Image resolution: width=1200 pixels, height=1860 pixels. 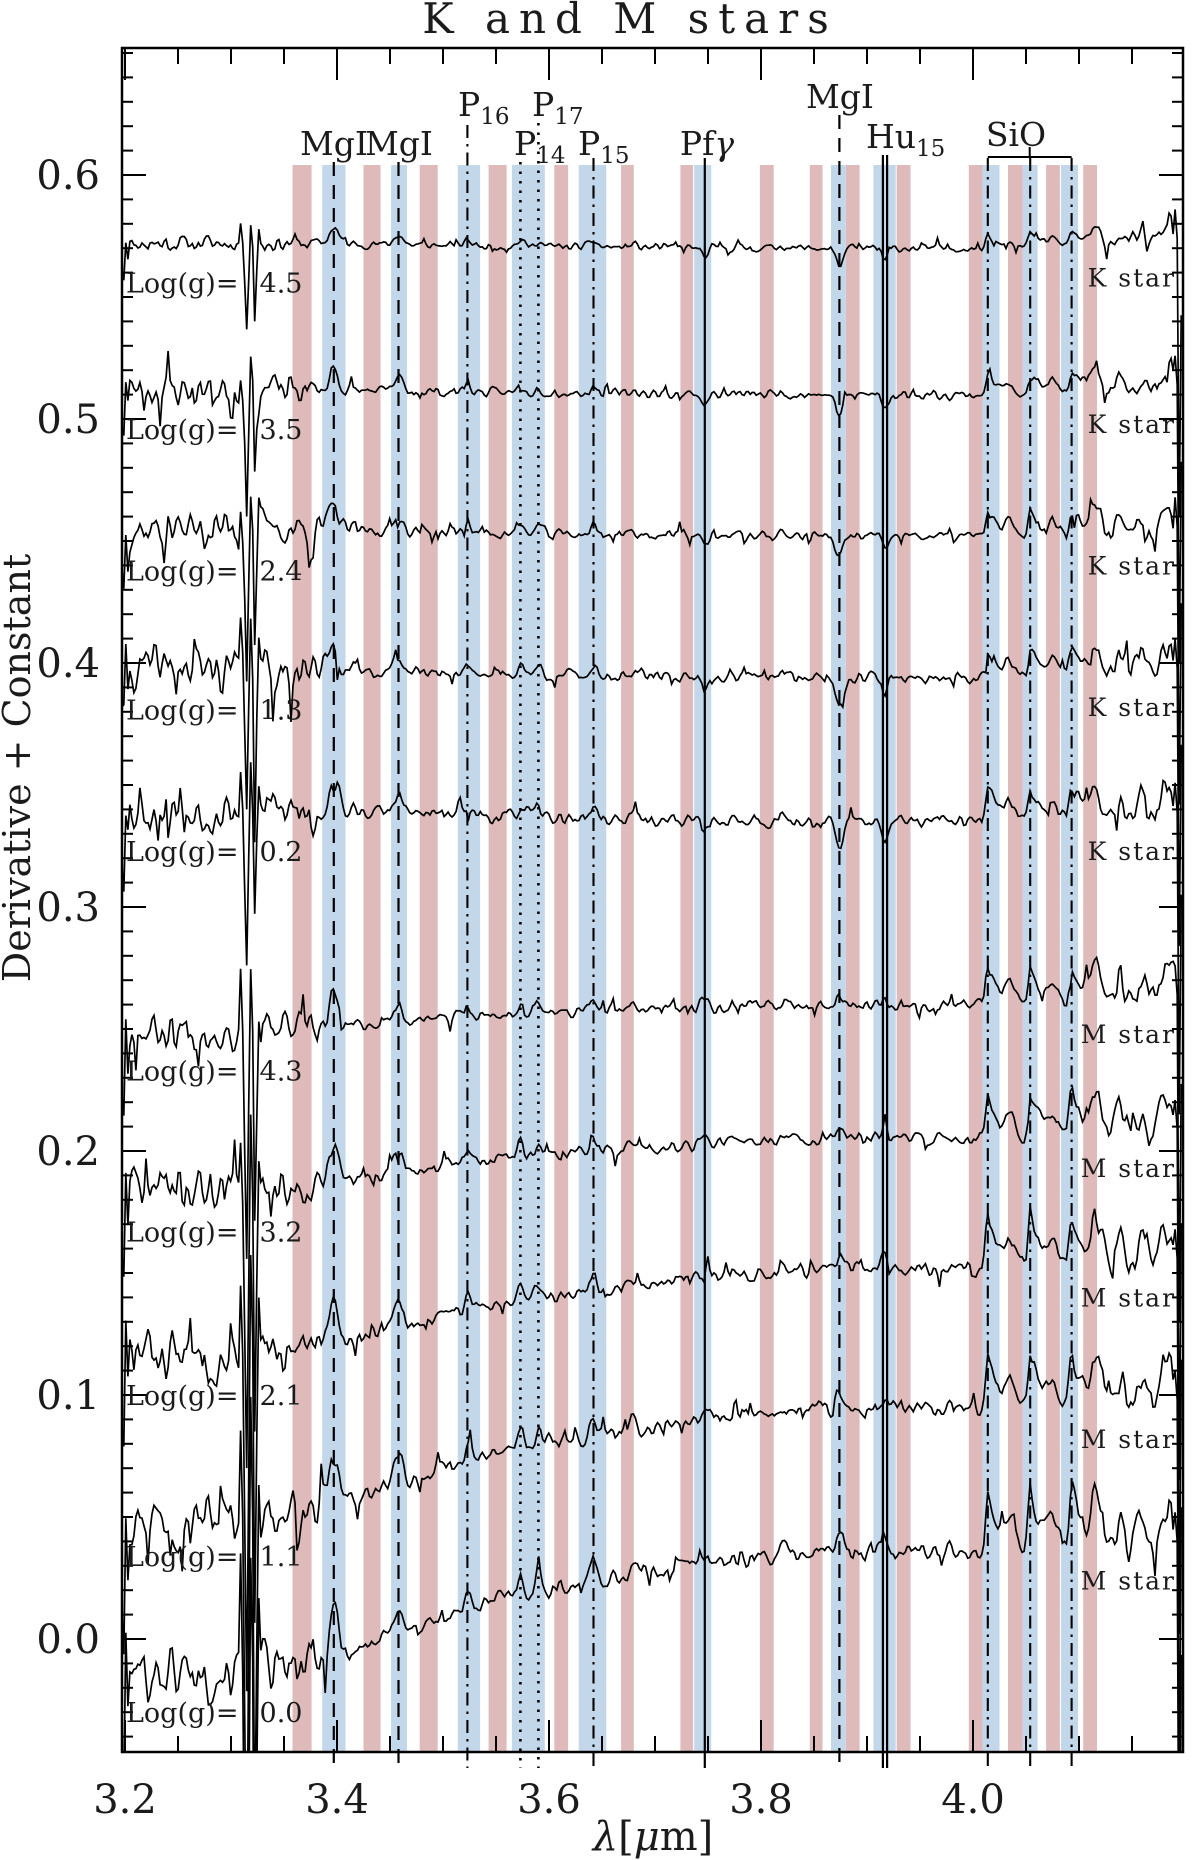 What do you see at coordinates (549, 1800) in the screenshot?
I see `x-tick-label: 3.6` at bounding box center [549, 1800].